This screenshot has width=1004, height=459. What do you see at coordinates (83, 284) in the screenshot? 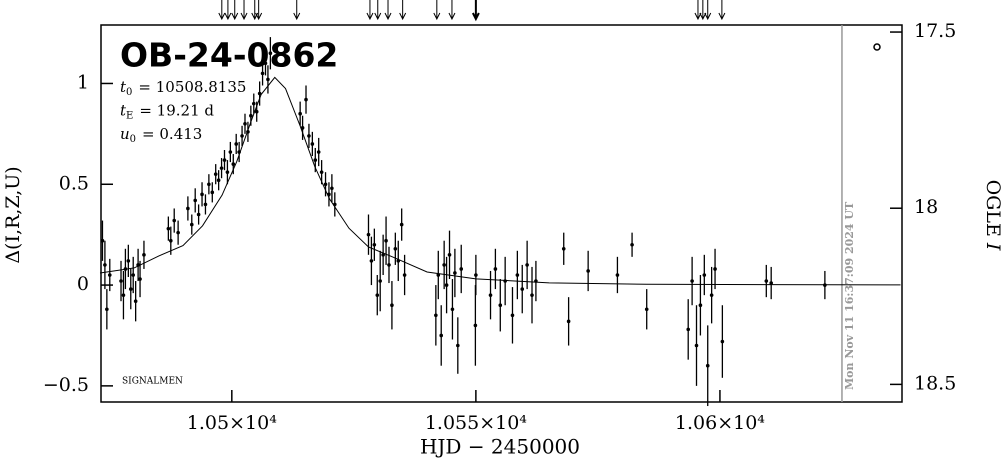
I see `y-tick-label: 0` at bounding box center [83, 284].